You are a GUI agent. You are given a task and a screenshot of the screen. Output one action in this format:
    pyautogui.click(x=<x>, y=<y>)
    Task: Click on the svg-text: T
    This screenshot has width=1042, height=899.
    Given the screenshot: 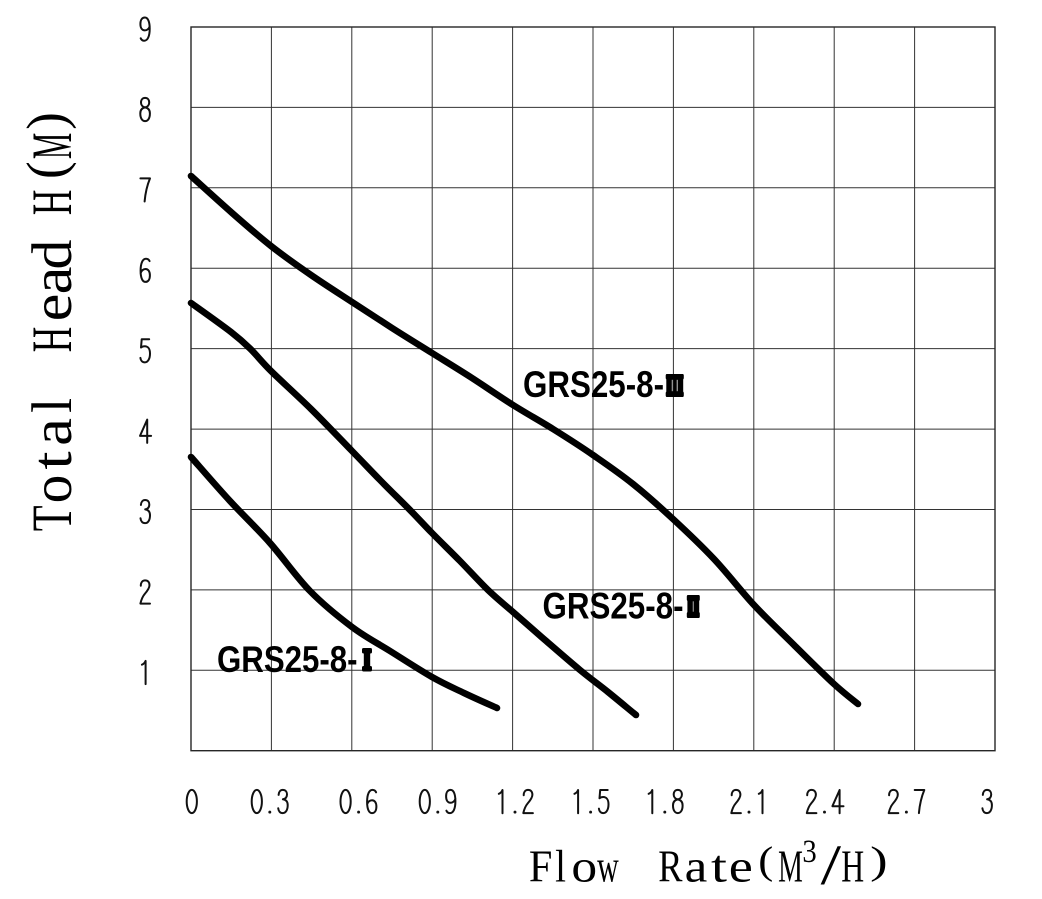 What is the action you would take?
    pyautogui.click(x=52, y=519)
    